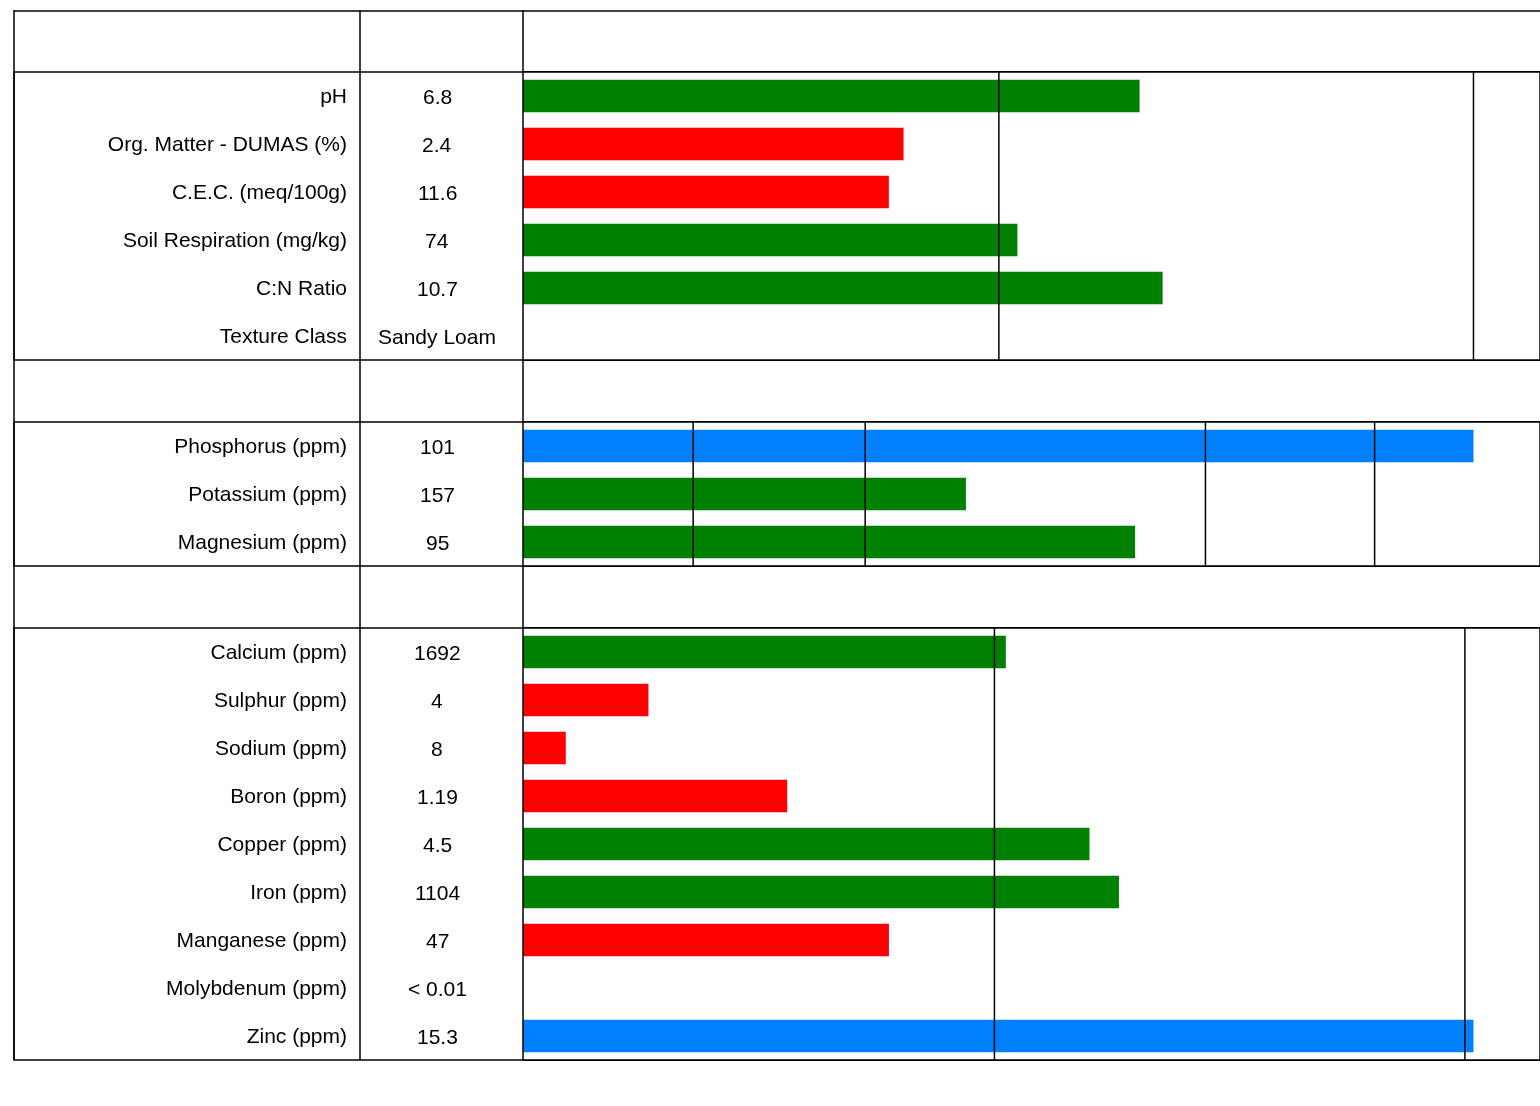 The width and height of the screenshot is (1540, 1106). Describe the element at coordinates (234, 240) in the screenshot. I see `y-tick-label: Soil Respiration (mg/kg)` at that location.